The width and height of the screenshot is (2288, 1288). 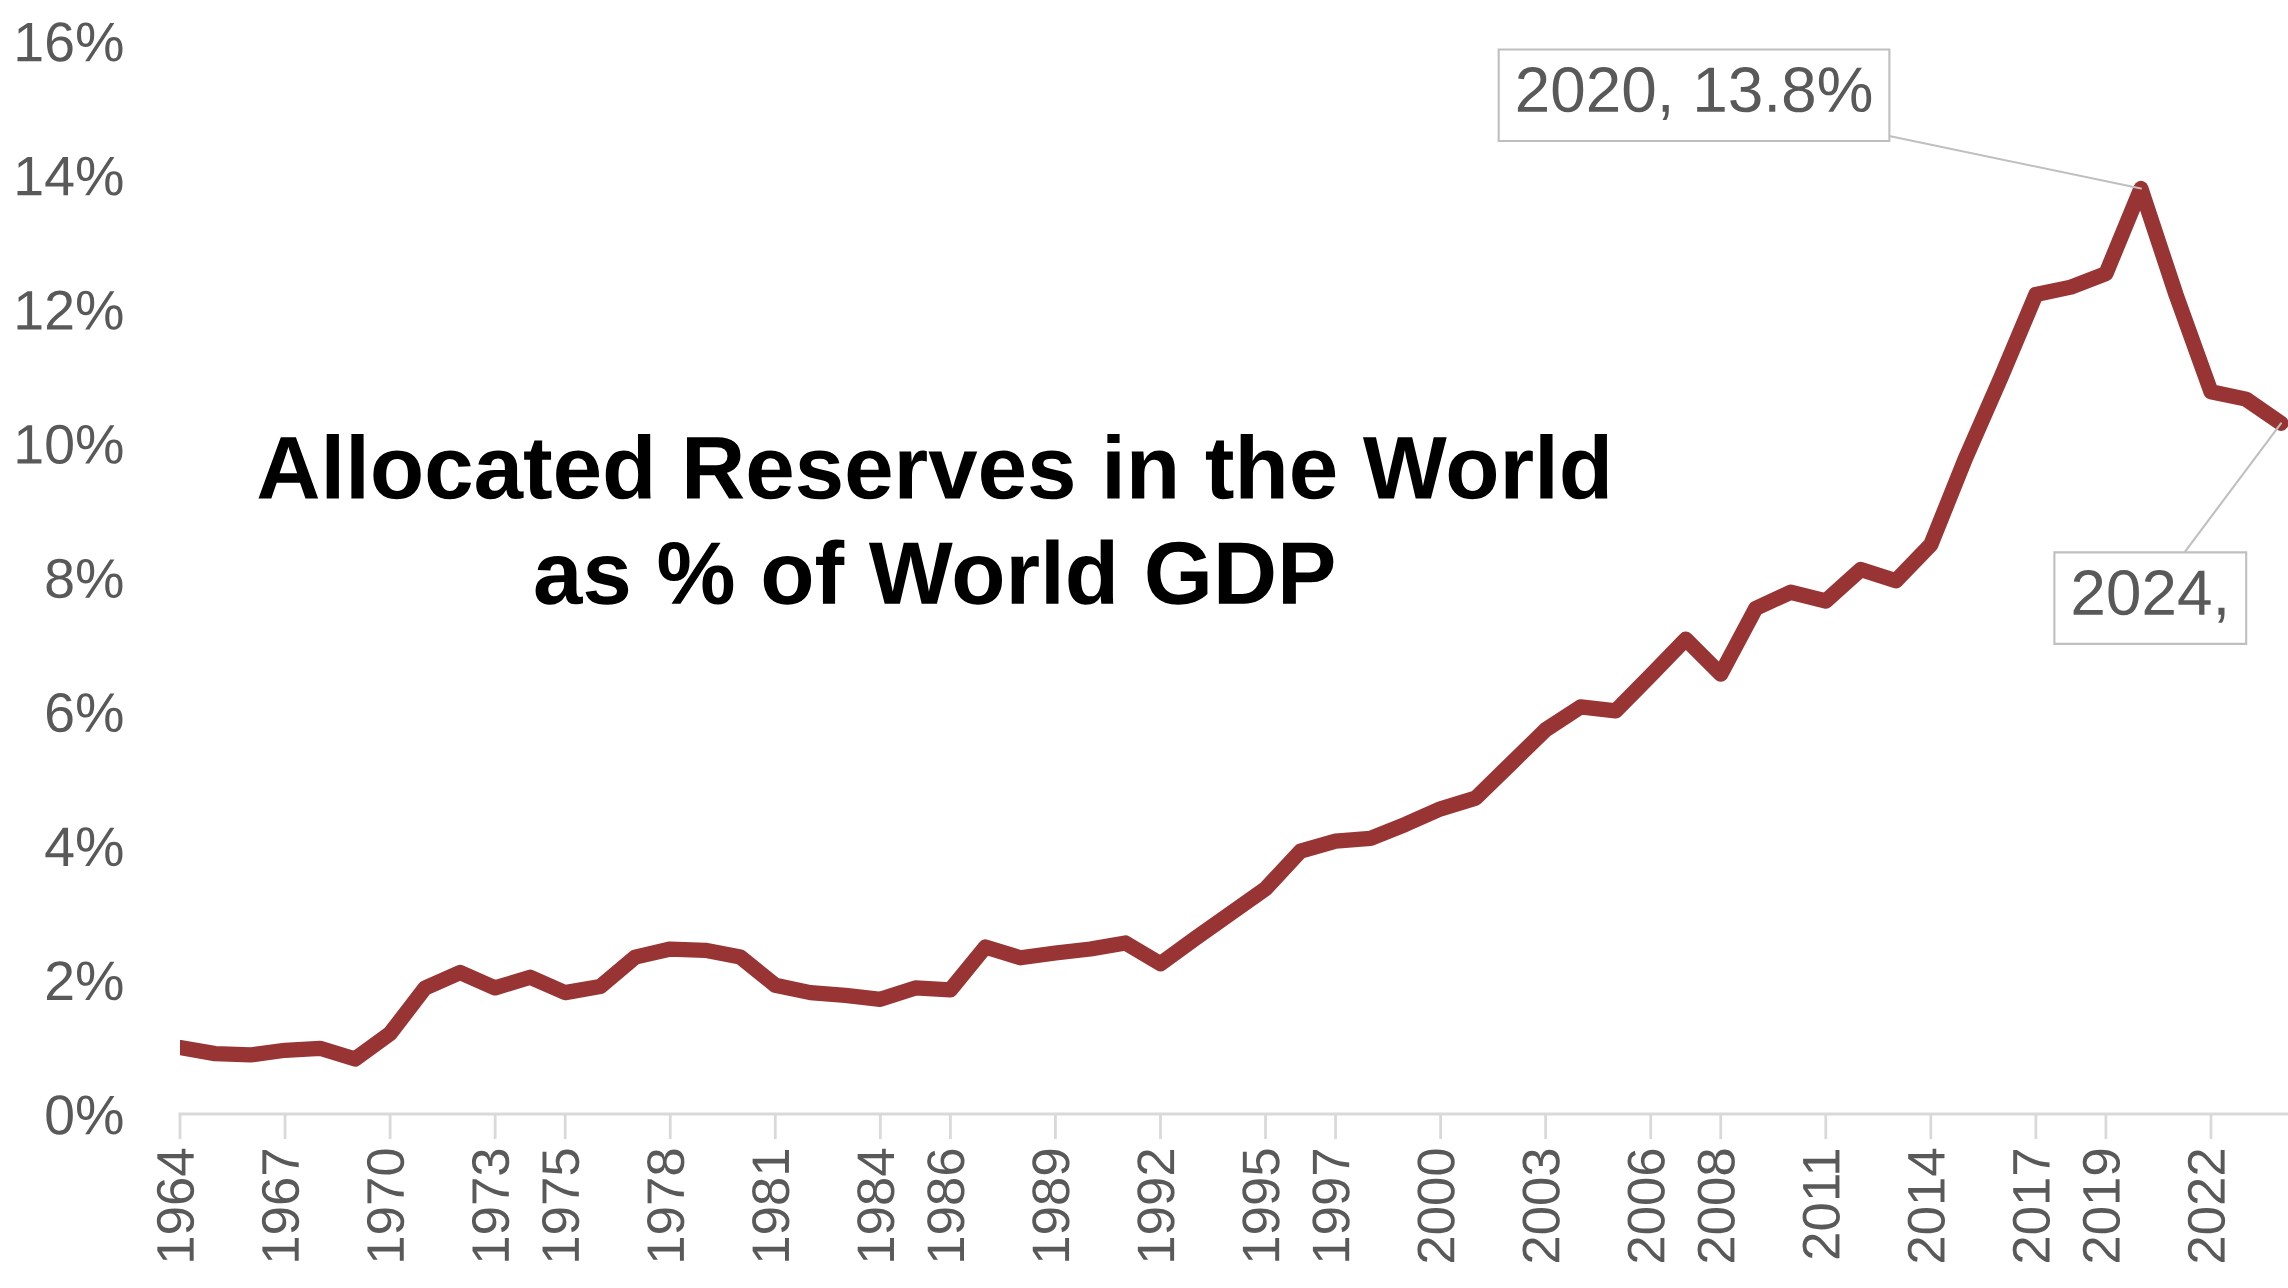 What do you see at coordinates (1331, 1205) in the screenshot?
I see `x-tick-label: 1997` at bounding box center [1331, 1205].